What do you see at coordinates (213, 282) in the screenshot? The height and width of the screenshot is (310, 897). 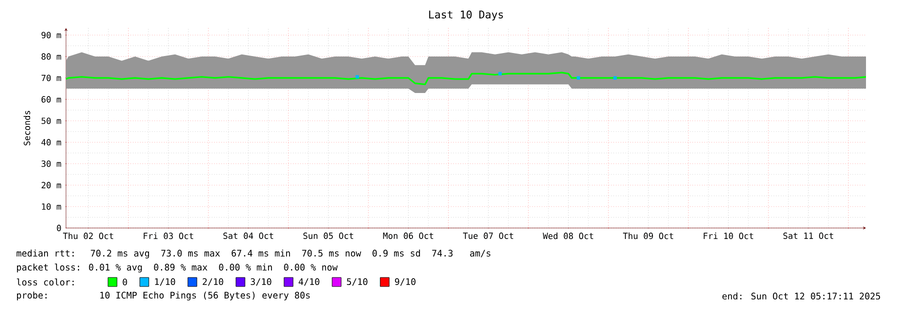 I see `legend-label: 2/10` at bounding box center [213, 282].